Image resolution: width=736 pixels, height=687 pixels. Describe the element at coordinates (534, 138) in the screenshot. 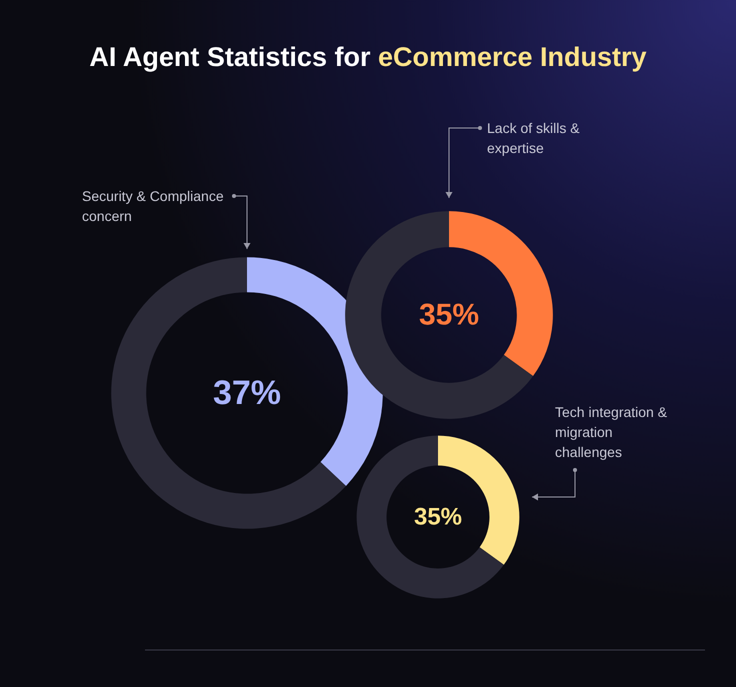

I see `slice-label: Lack of skills & expertise` at that location.